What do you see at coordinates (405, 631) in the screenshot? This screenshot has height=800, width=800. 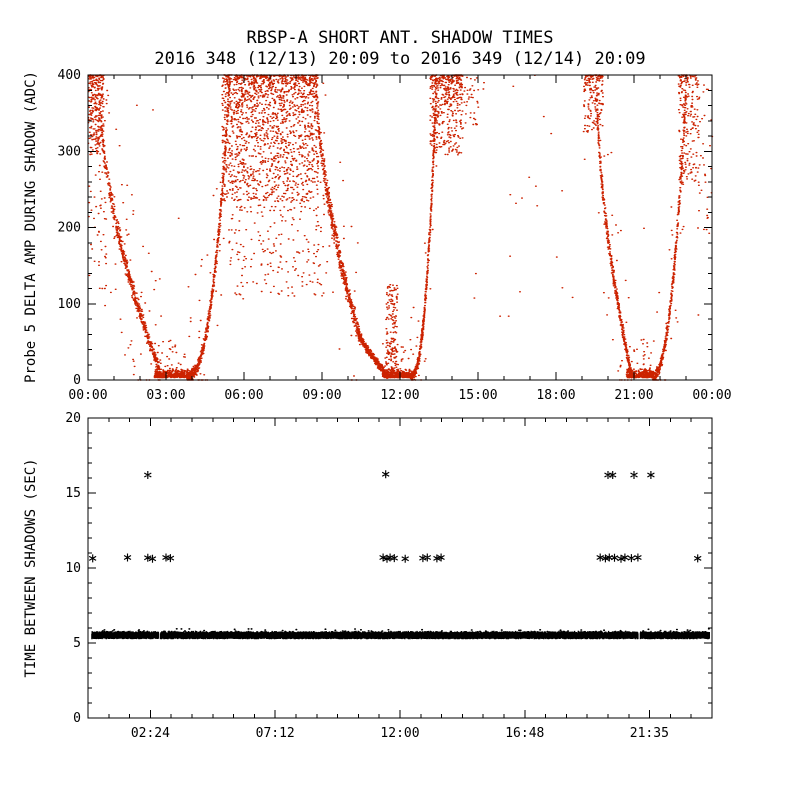 I see `band-speckle-points` at bounding box center [405, 631].